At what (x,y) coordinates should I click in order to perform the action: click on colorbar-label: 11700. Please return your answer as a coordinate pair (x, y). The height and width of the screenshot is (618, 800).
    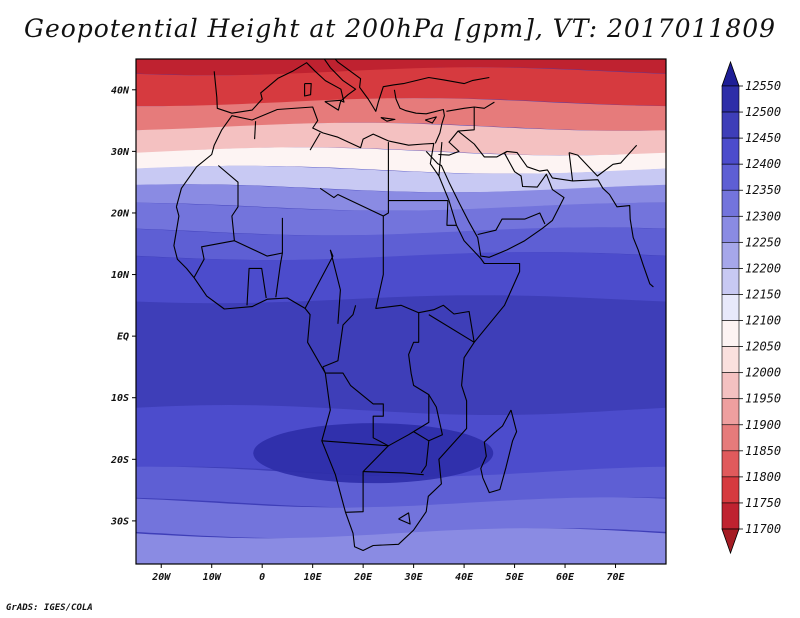
    Looking at the image, I should click on (763, 529).